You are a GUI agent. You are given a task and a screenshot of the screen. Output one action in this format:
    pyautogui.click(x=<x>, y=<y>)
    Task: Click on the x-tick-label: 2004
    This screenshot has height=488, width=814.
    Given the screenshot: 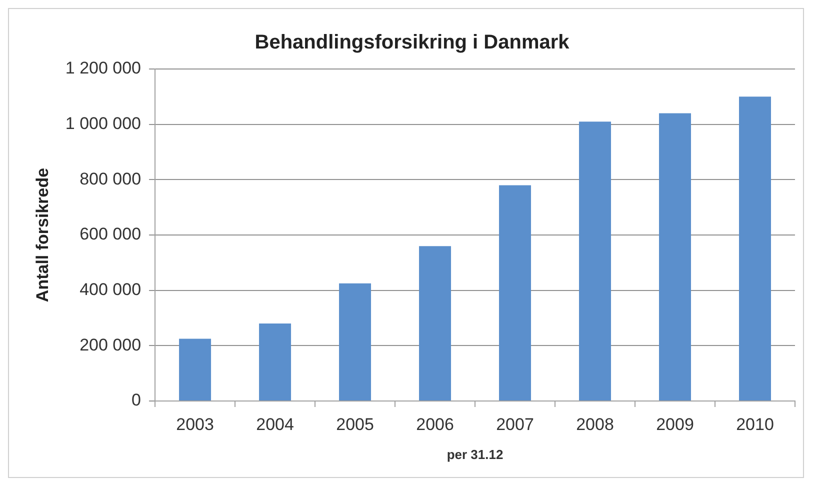 What is the action you would take?
    pyautogui.click(x=275, y=424)
    